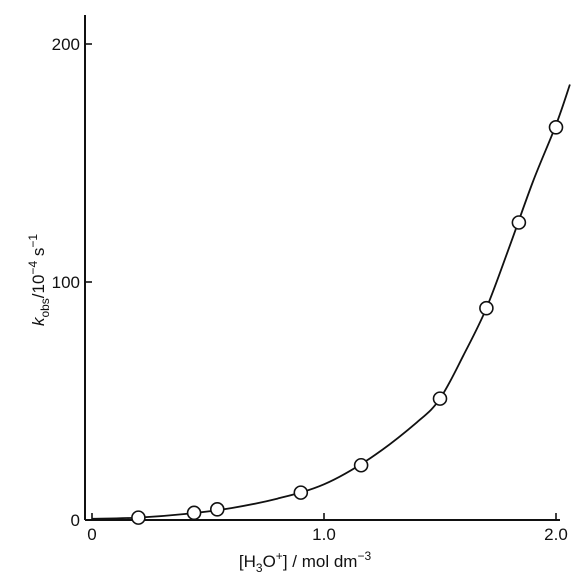 This screenshot has height=580, width=573. I want to click on x-axis-label: [H3O+] / mol dm−3, so click(305, 562).